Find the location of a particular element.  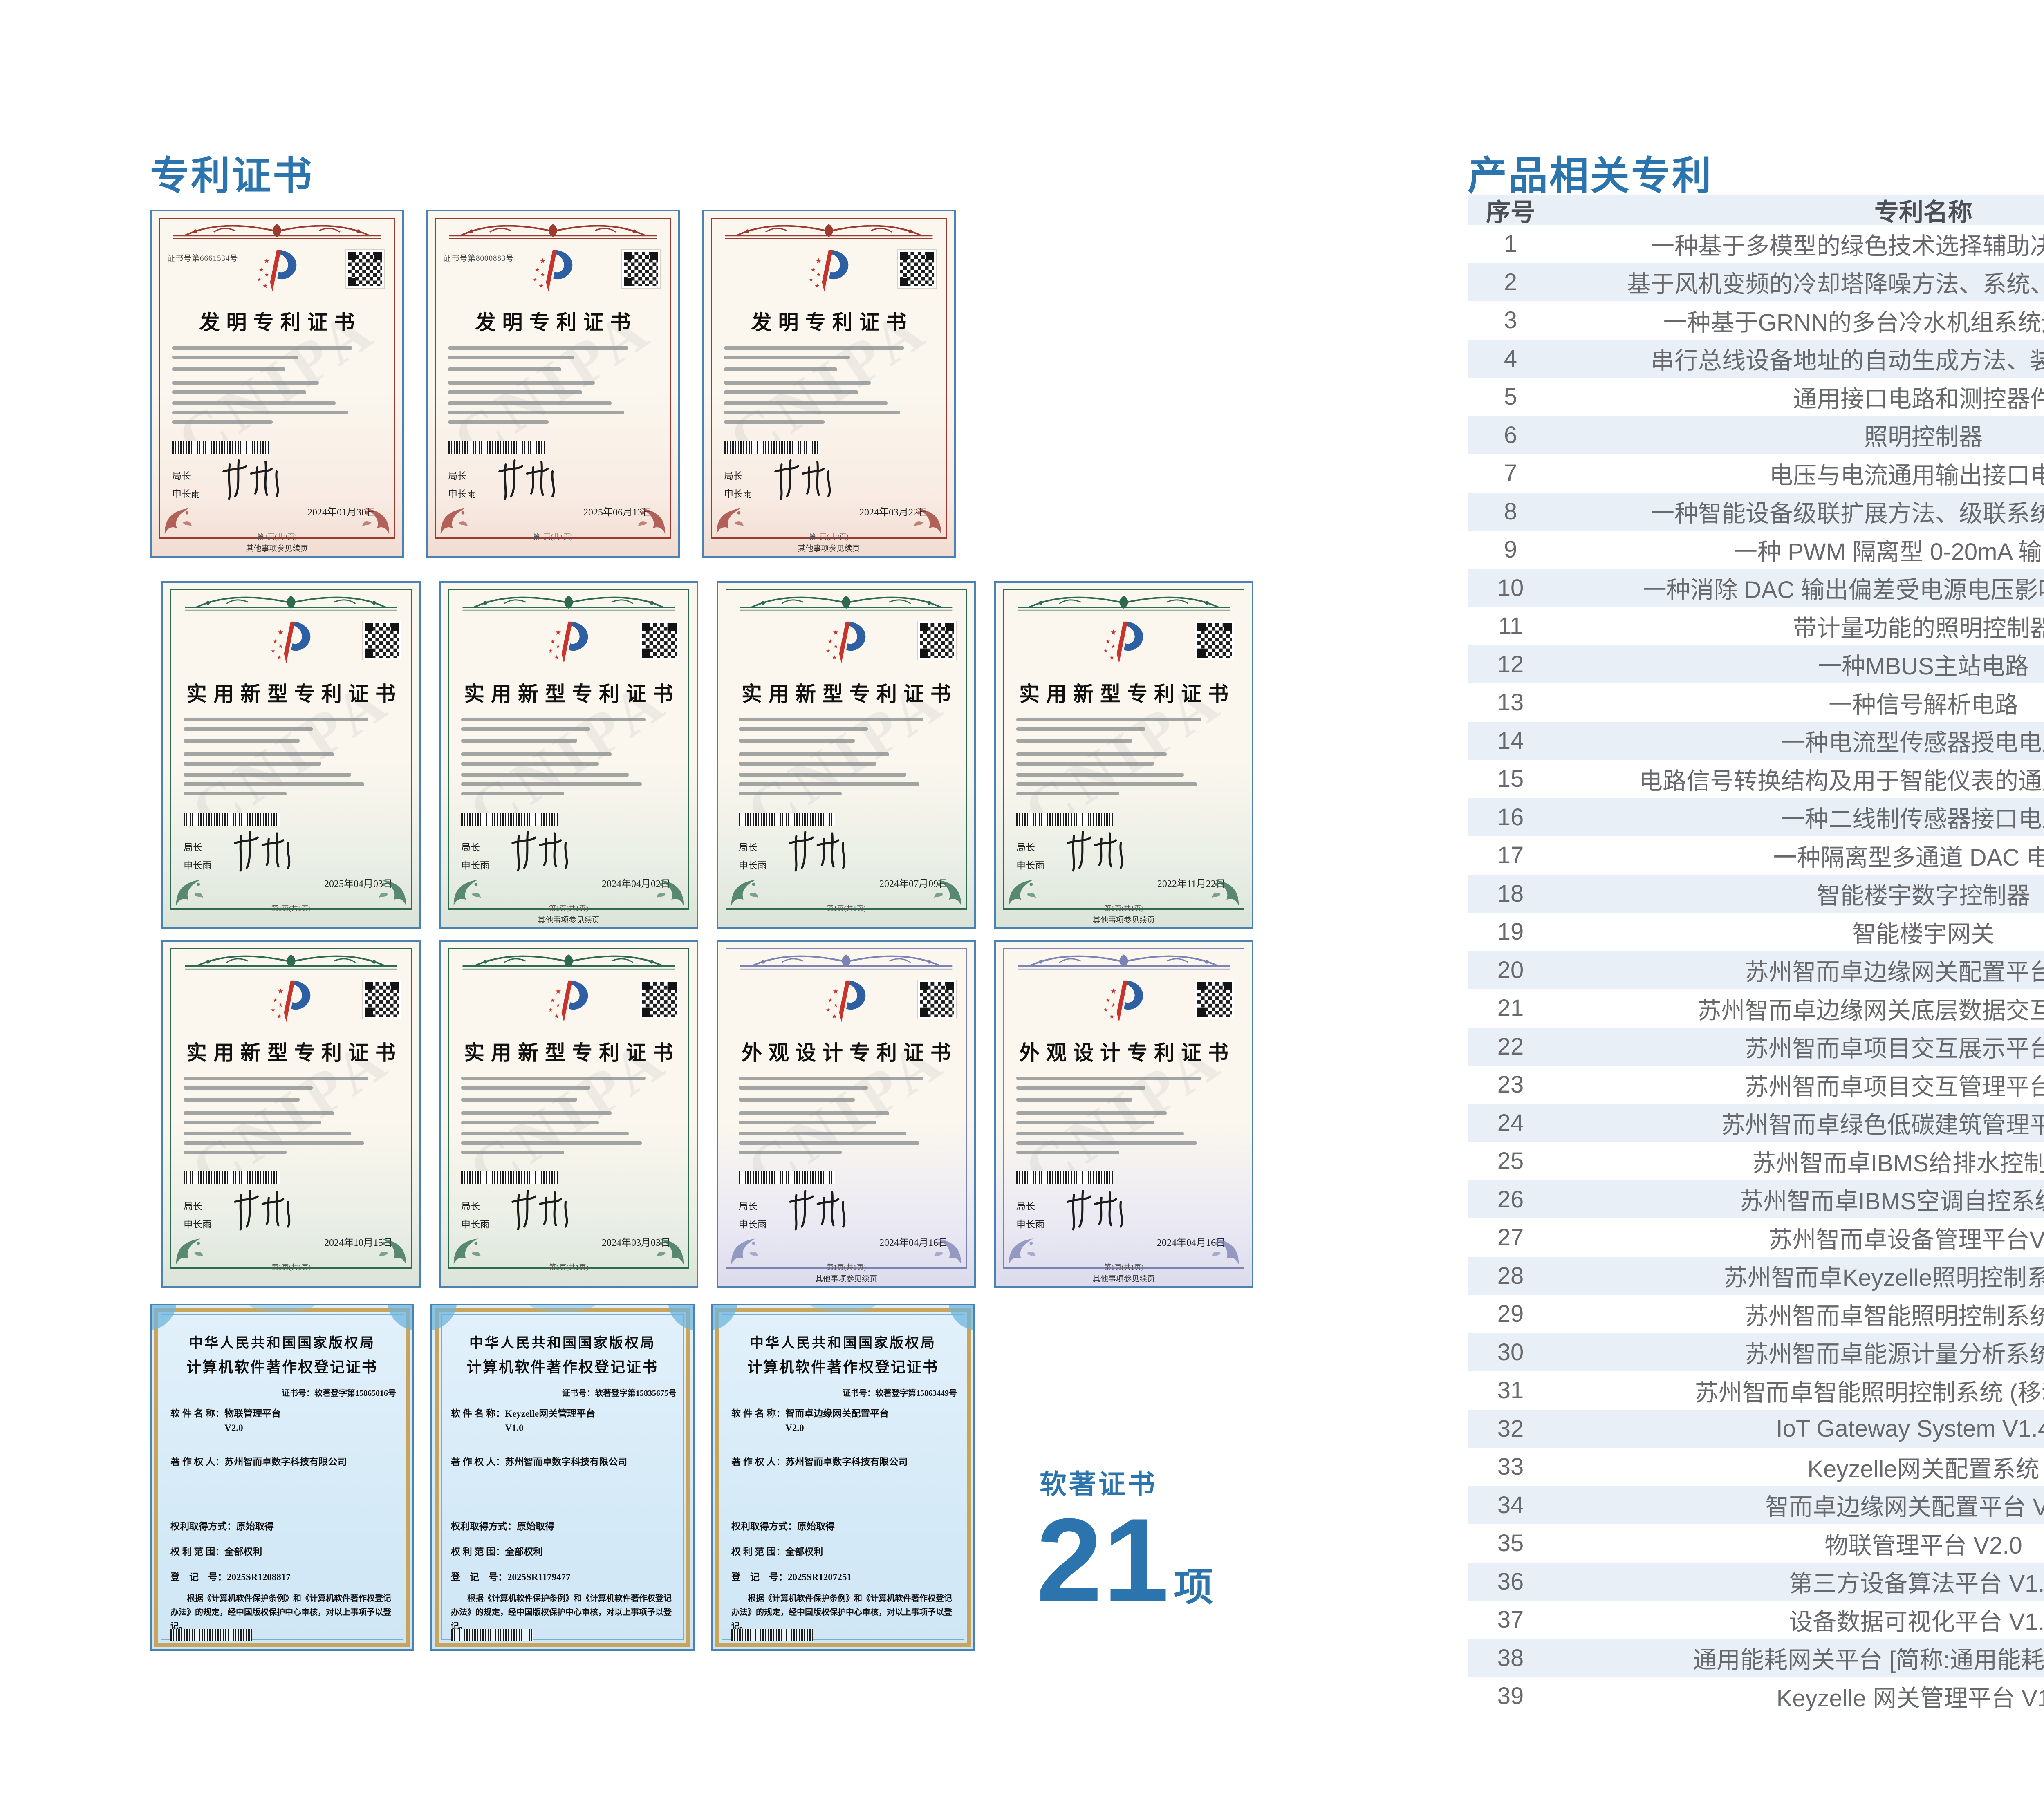

field-value: Keyzelle网关管理平台 V1.0 is located at coordinates (550, 1420).